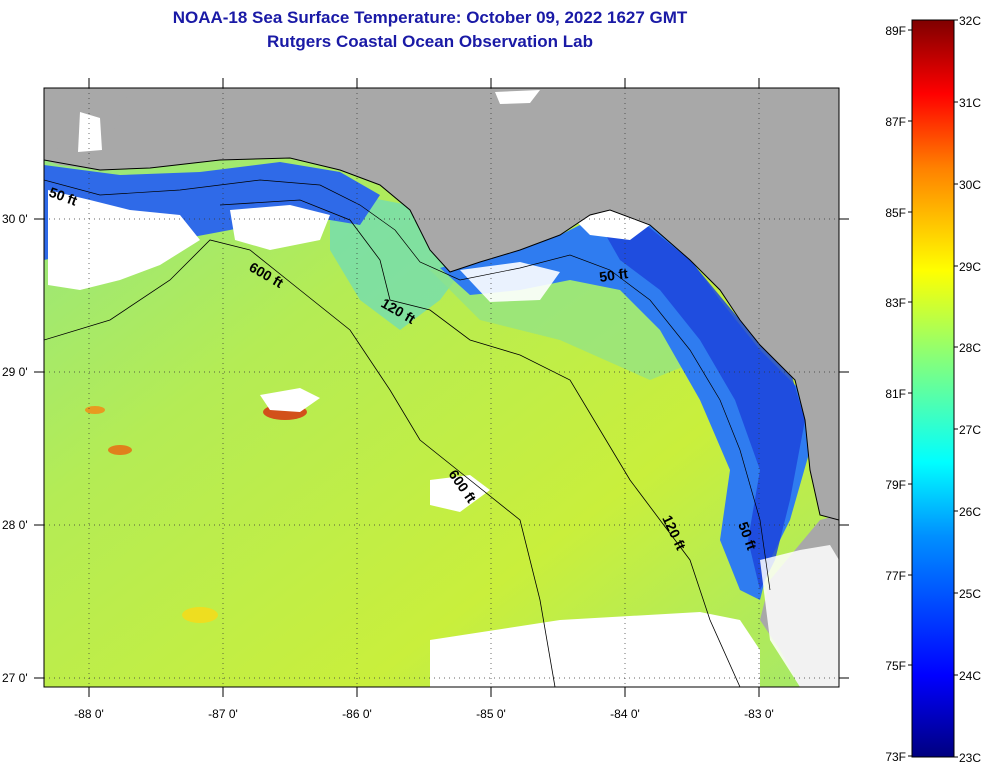 Image resolution: width=992 pixels, height=770 pixels. What do you see at coordinates (895, 666) in the screenshot?
I see `colorbar-fahrenheit-label: 75F` at bounding box center [895, 666].